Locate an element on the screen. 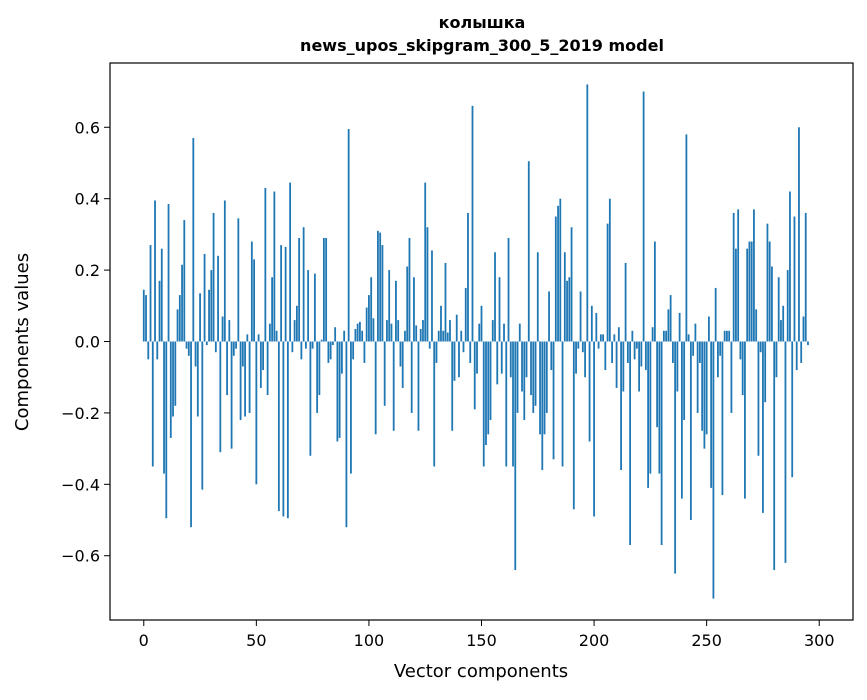 The width and height of the screenshot is (867, 700). x-axis-label: Vector components is located at coordinates (481, 671).